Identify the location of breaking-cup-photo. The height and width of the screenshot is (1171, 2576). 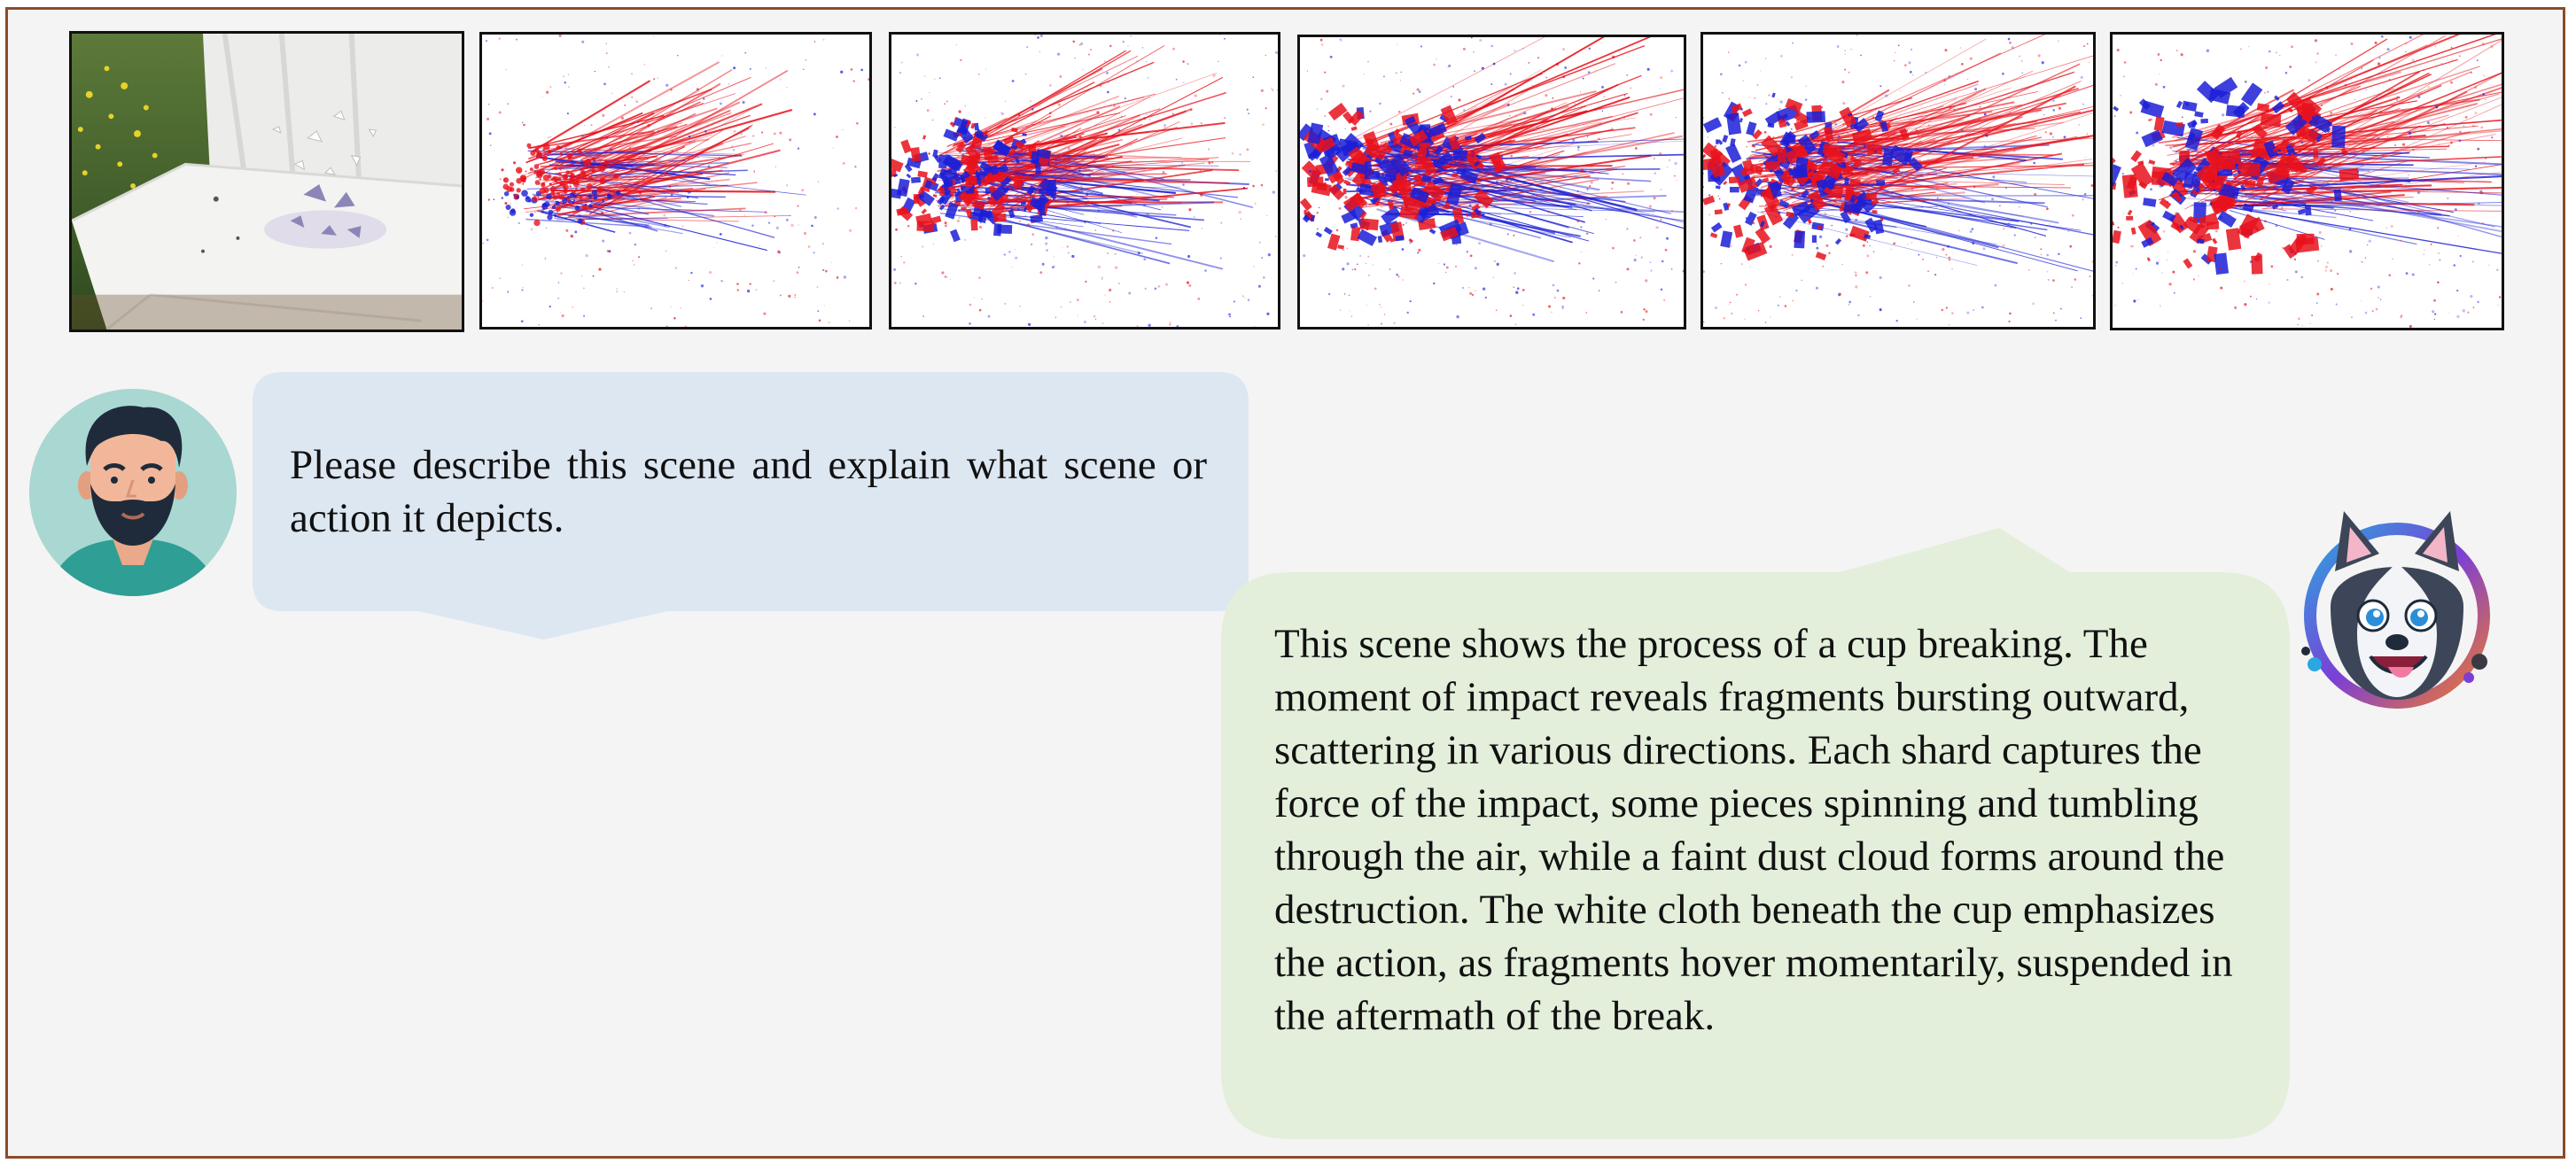
(267, 182).